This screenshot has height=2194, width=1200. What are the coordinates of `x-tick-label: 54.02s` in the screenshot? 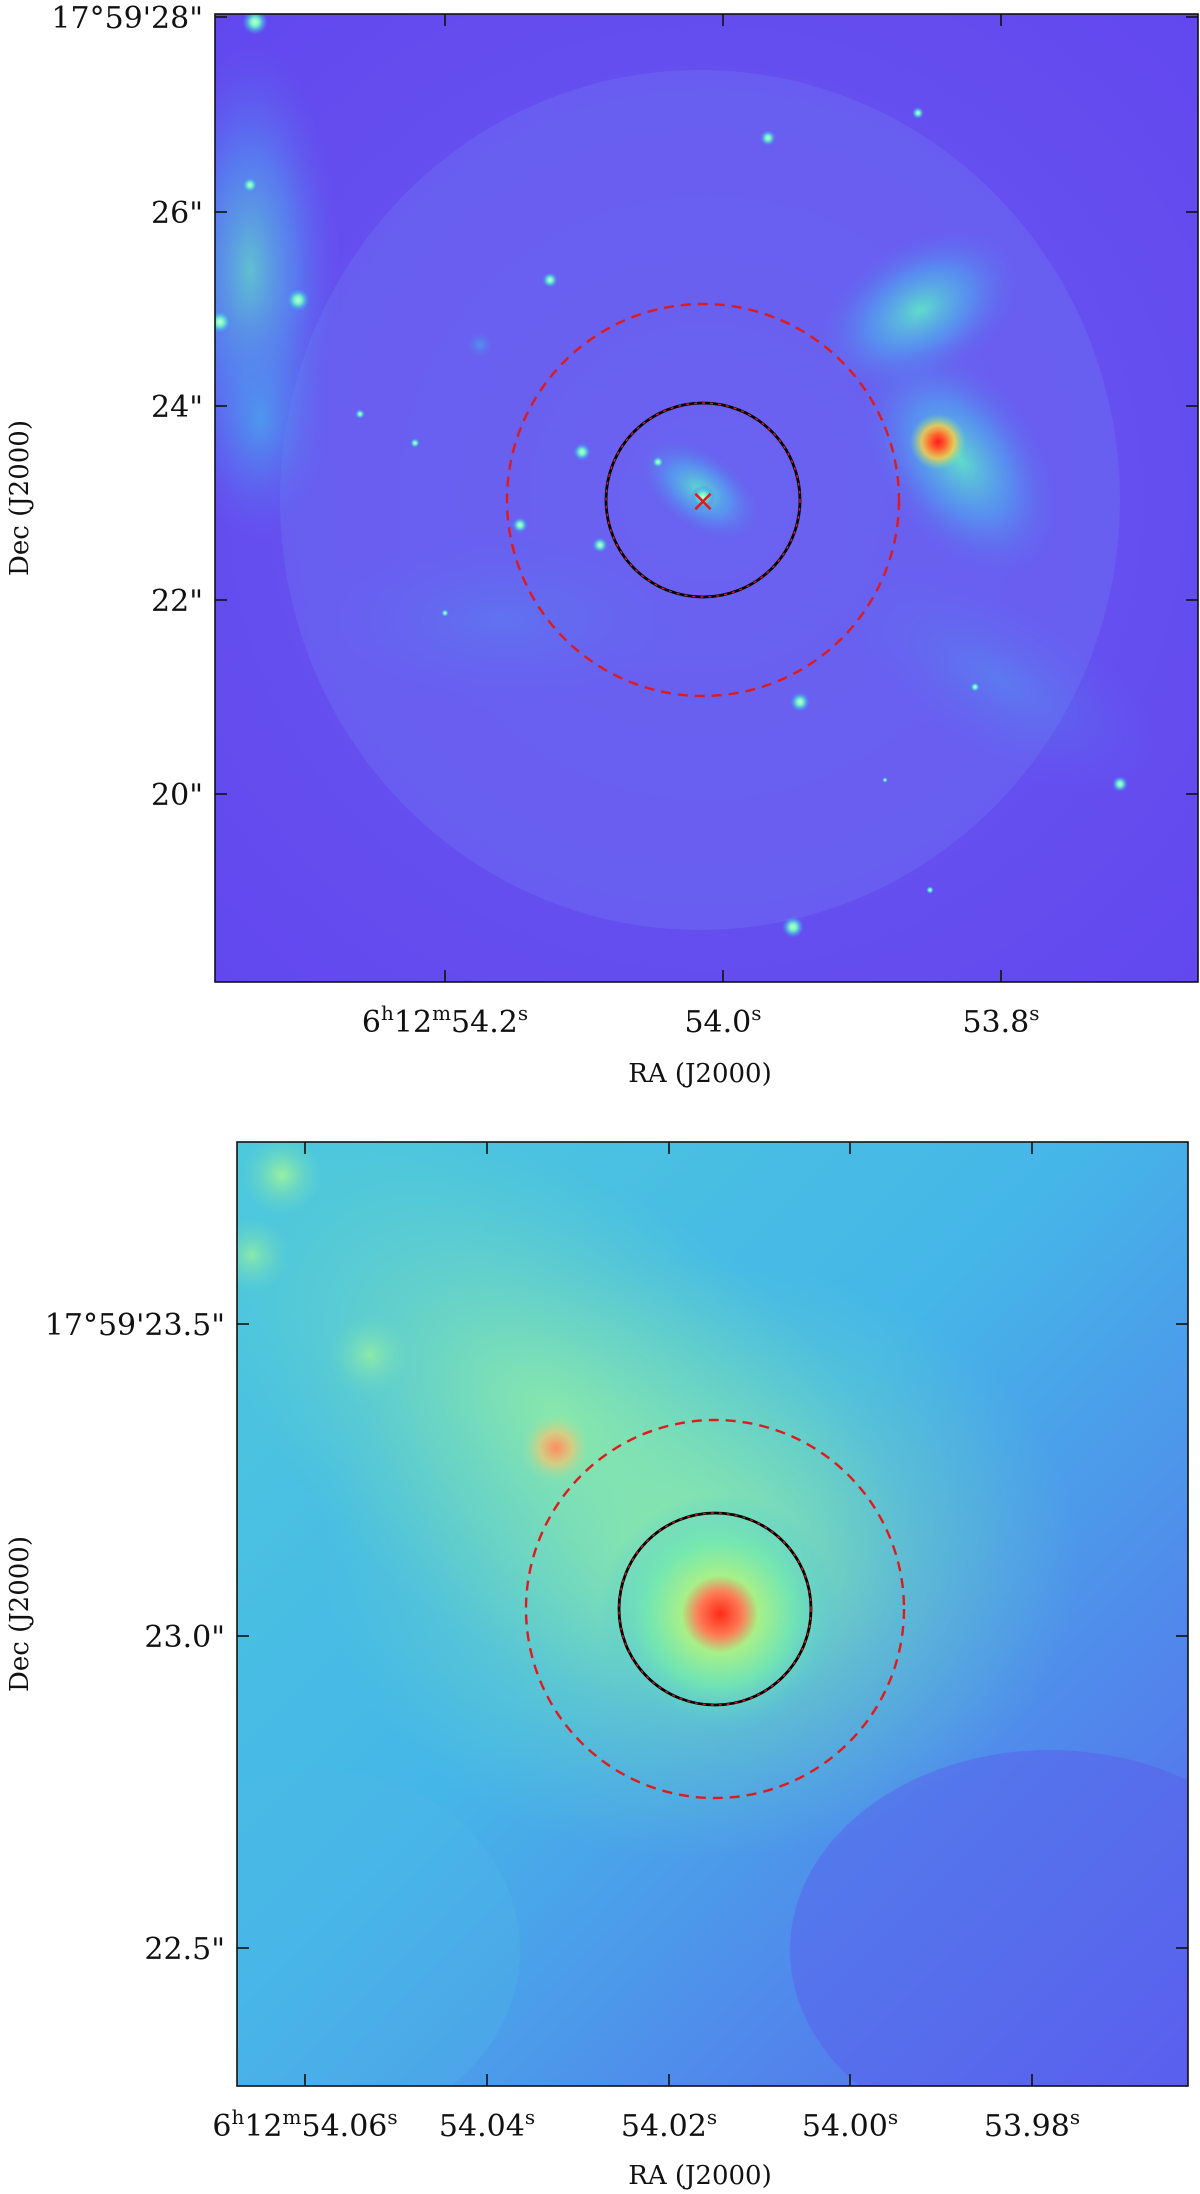 It's located at (669, 2124).